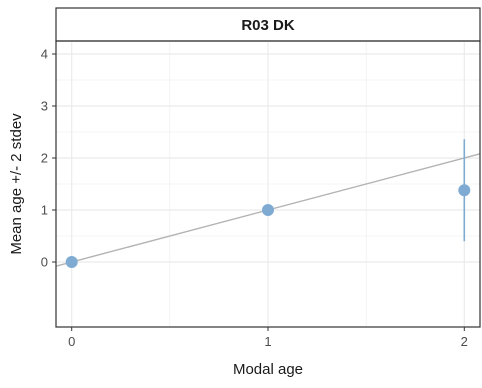 This screenshot has height=388, width=482. I want to click on facet-title: R03 DK, so click(268, 25).